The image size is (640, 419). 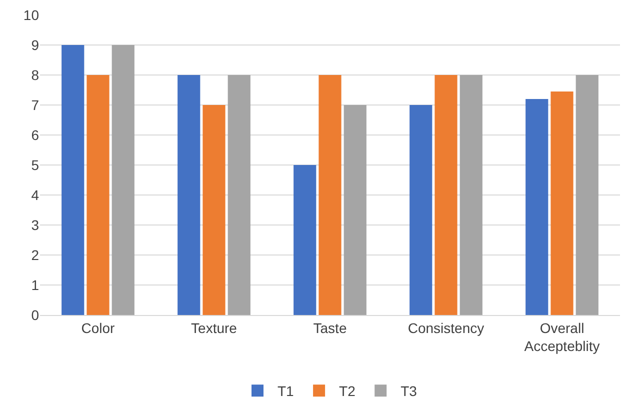 What do you see at coordinates (446, 328) in the screenshot?
I see `x-tick-label: Consistency` at bounding box center [446, 328].